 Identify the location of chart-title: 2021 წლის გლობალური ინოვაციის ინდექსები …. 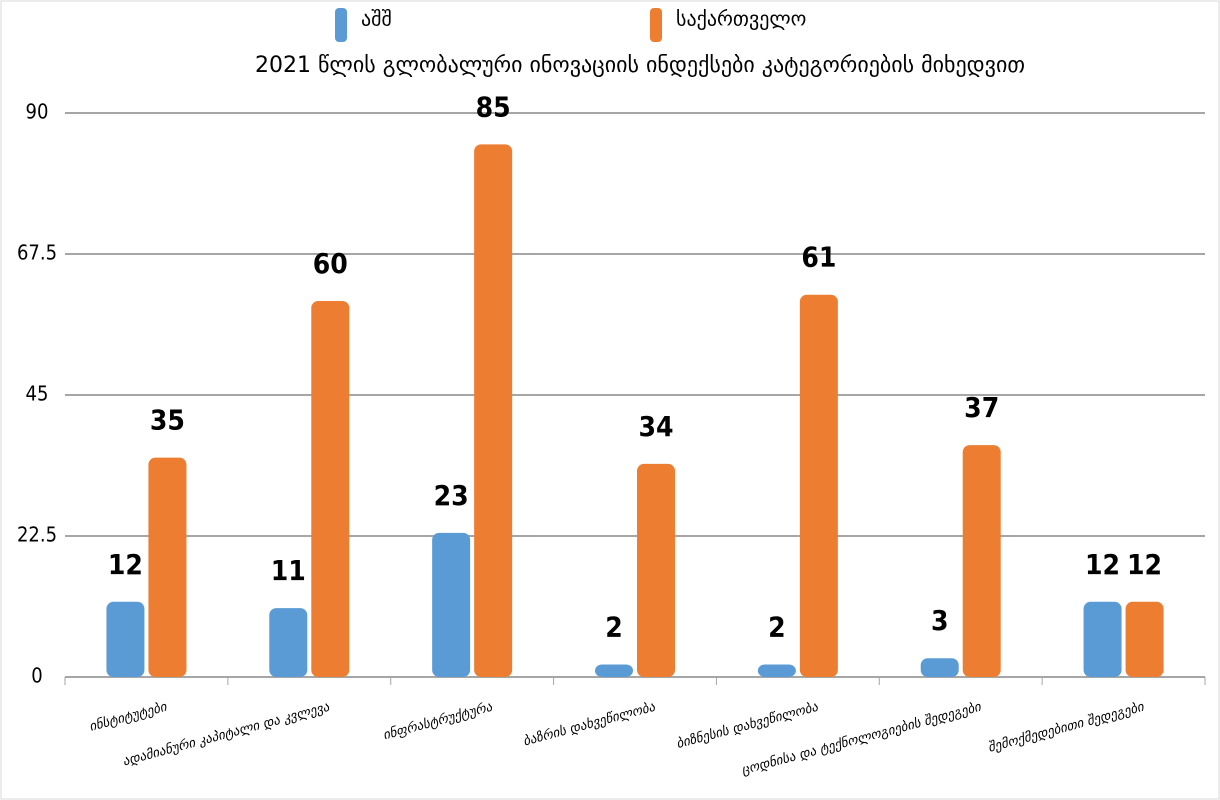
(640, 65).